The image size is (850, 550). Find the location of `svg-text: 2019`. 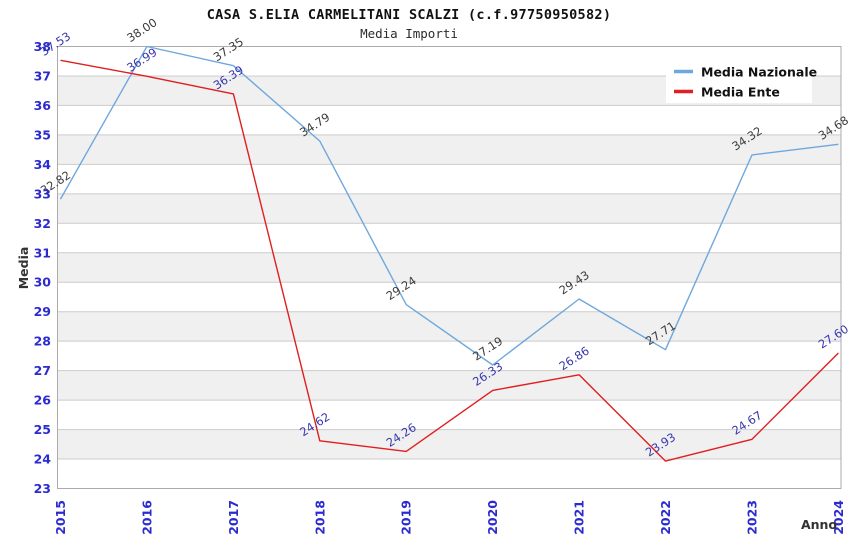

svg-text: 2019 is located at coordinates (406, 517).